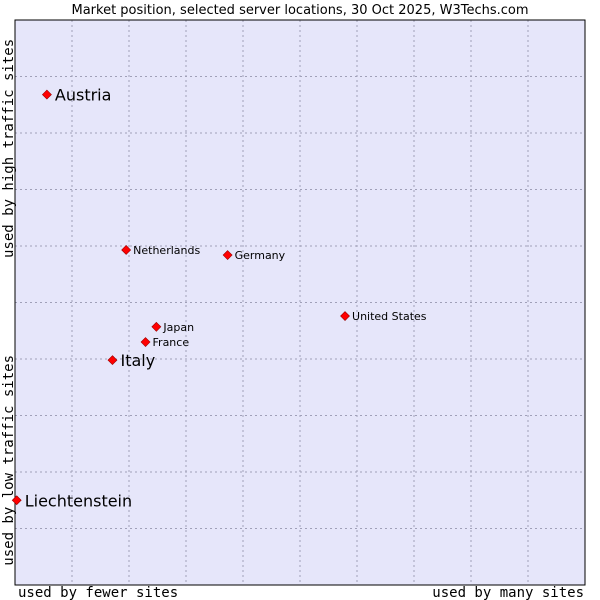 The width and height of the screenshot is (600, 600). Describe the element at coordinates (16, 500) in the screenshot. I see `data-point-liechtenstein` at that location.